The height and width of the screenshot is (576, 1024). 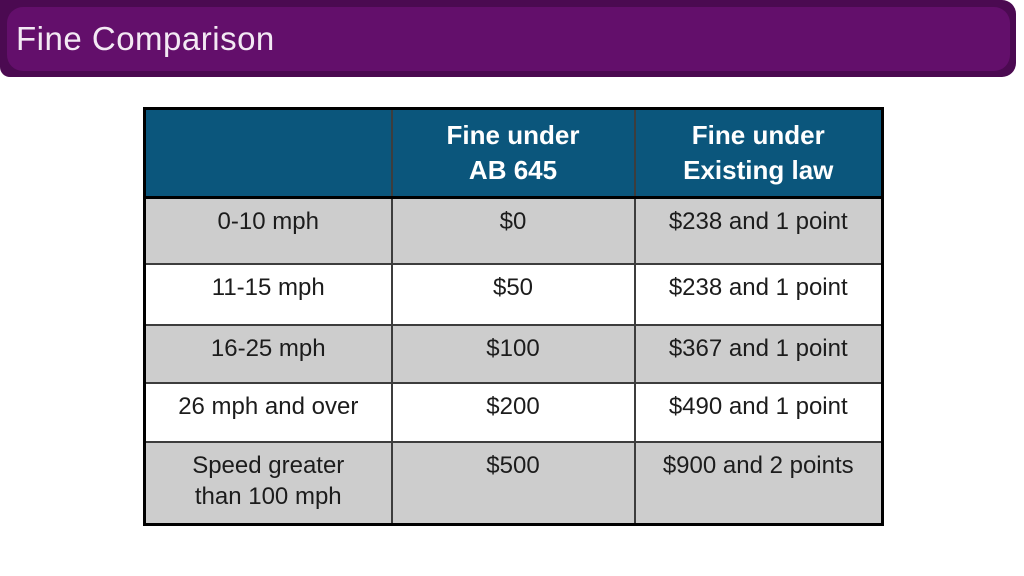 I want to click on cell-speed-range: 11-15 mph, so click(x=268, y=294).